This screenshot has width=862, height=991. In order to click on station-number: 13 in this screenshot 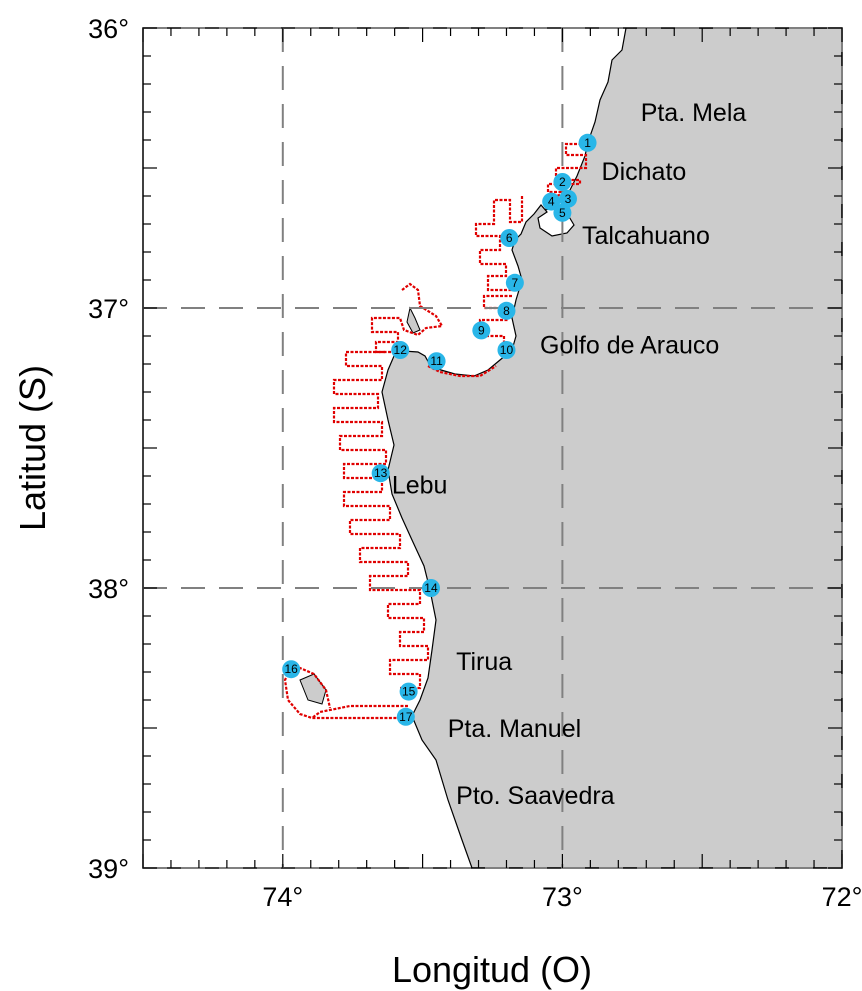, I will do `click(381, 473)`.